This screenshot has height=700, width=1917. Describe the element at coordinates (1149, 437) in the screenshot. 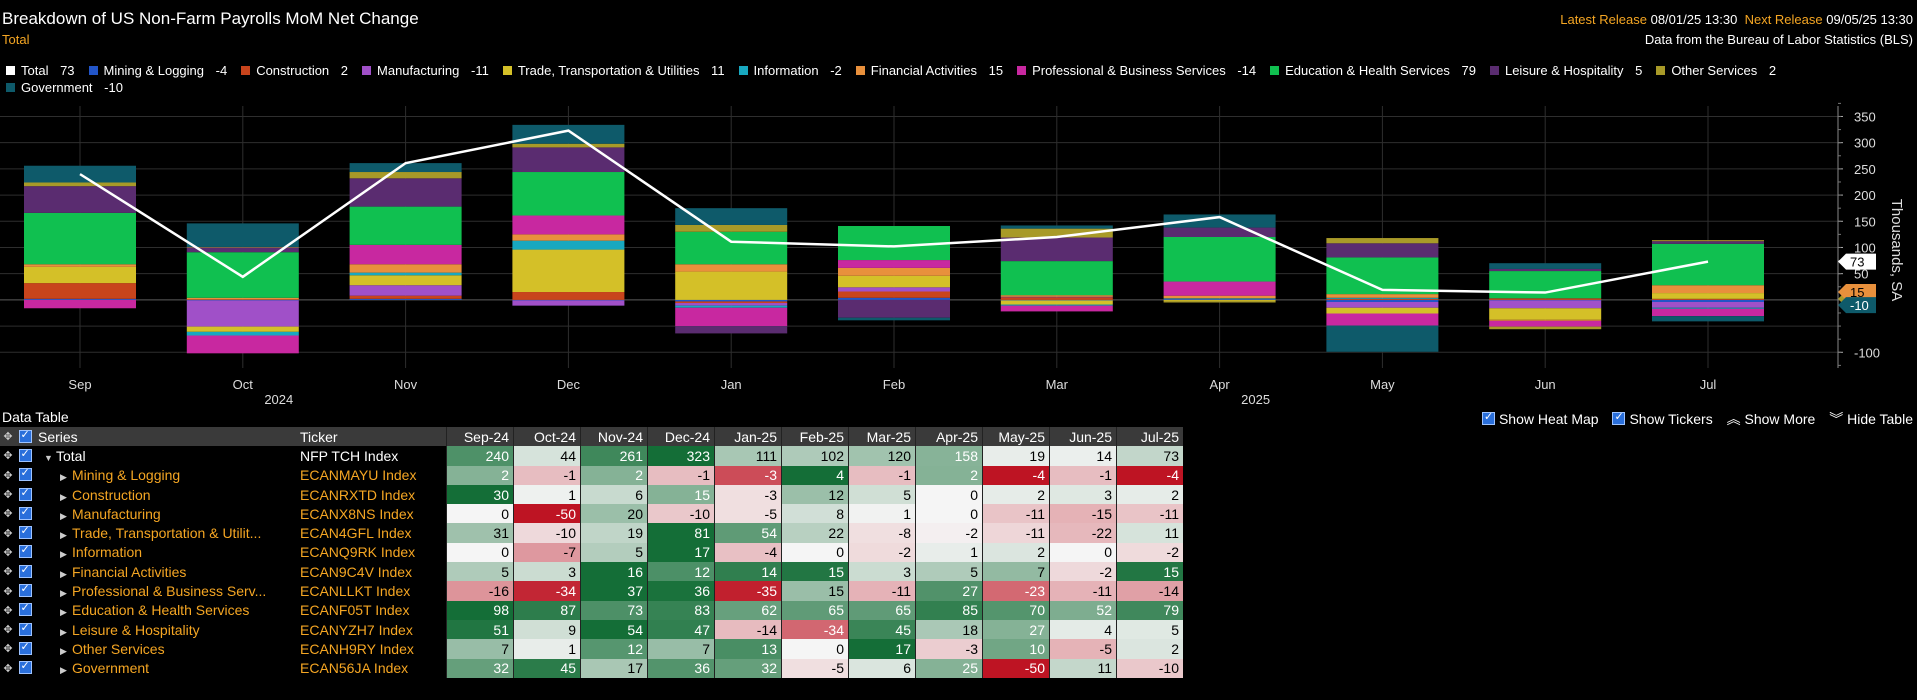

I see `month-column-header: Jul-25` at that location.